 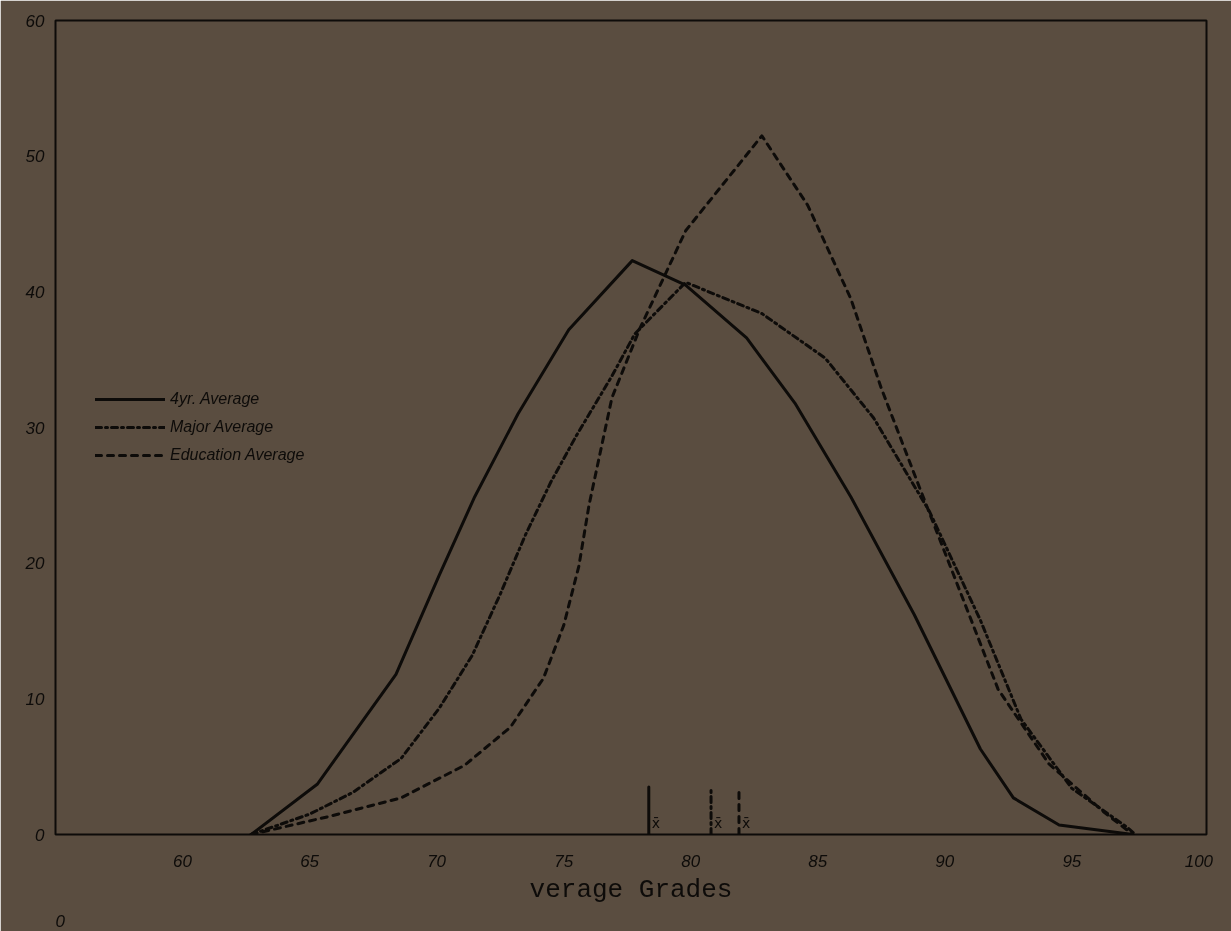 What do you see at coordinates (35, 699) in the screenshot?
I see `y-tick-label: 10` at bounding box center [35, 699].